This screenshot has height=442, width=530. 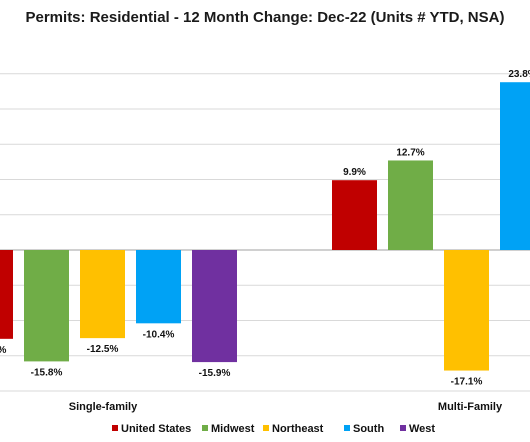 I want to click on bar-west-single-family, so click(x=214, y=306).